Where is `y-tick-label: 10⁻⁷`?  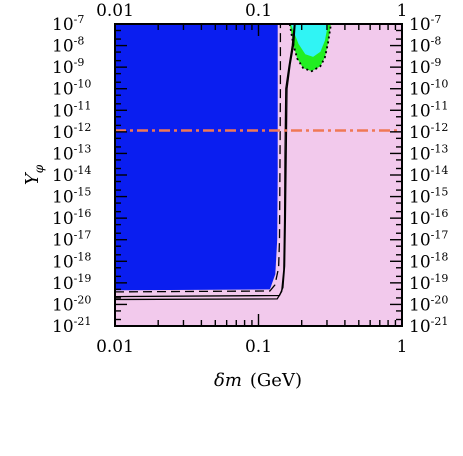 y-tick-label: 10⁻⁷ is located at coordinates (68, 24).